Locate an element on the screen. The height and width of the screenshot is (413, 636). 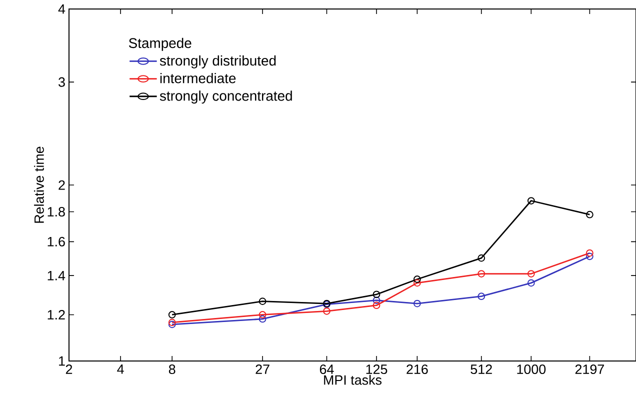
y-tick-label: 1.4 is located at coordinates (57, 275).